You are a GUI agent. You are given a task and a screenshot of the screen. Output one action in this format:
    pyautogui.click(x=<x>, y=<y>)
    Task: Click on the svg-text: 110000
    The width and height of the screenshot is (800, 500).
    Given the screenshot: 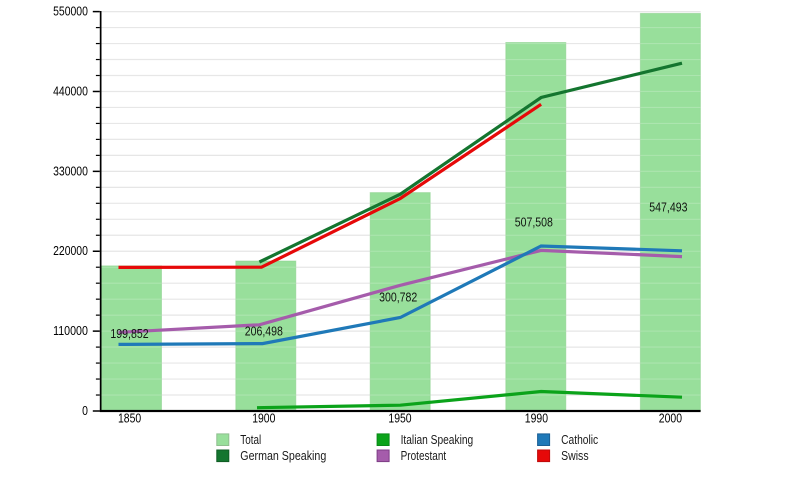 What is the action you would take?
    pyautogui.click(x=70, y=330)
    